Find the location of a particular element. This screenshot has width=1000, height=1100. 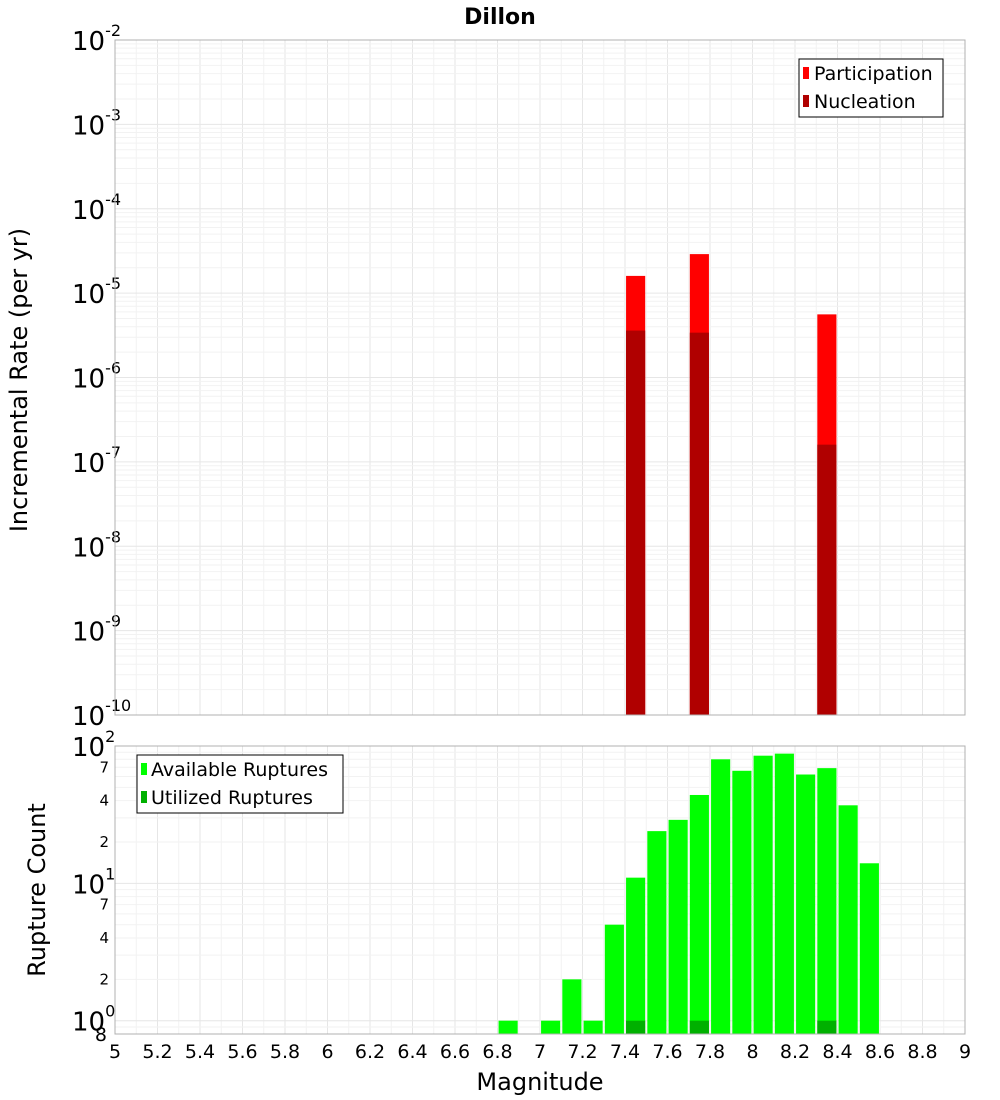

x-tick-label: 6 is located at coordinates (327, 1052).